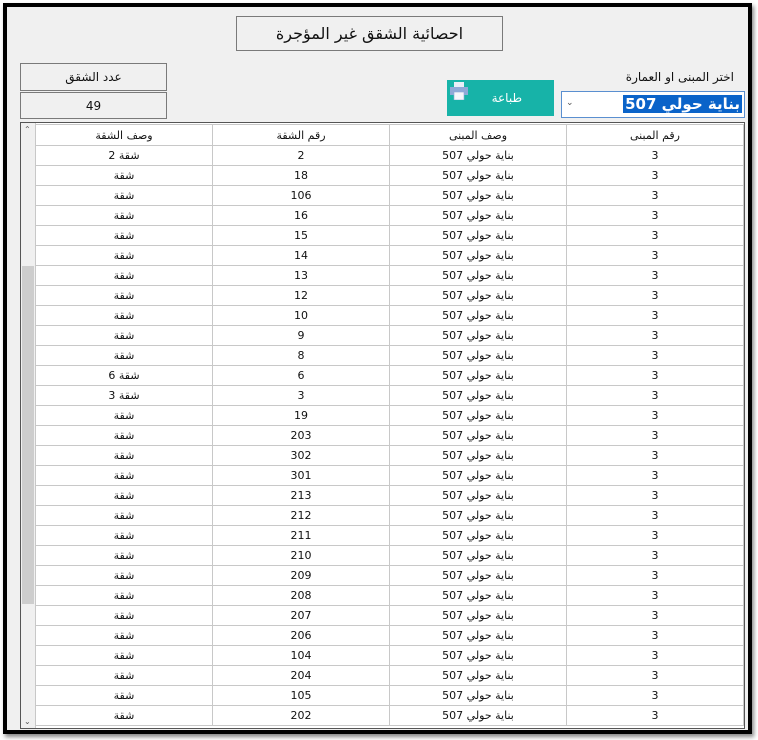  Describe the element at coordinates (124, 395) in the screenshot. I see `table-cell: شقة 3` at that location.